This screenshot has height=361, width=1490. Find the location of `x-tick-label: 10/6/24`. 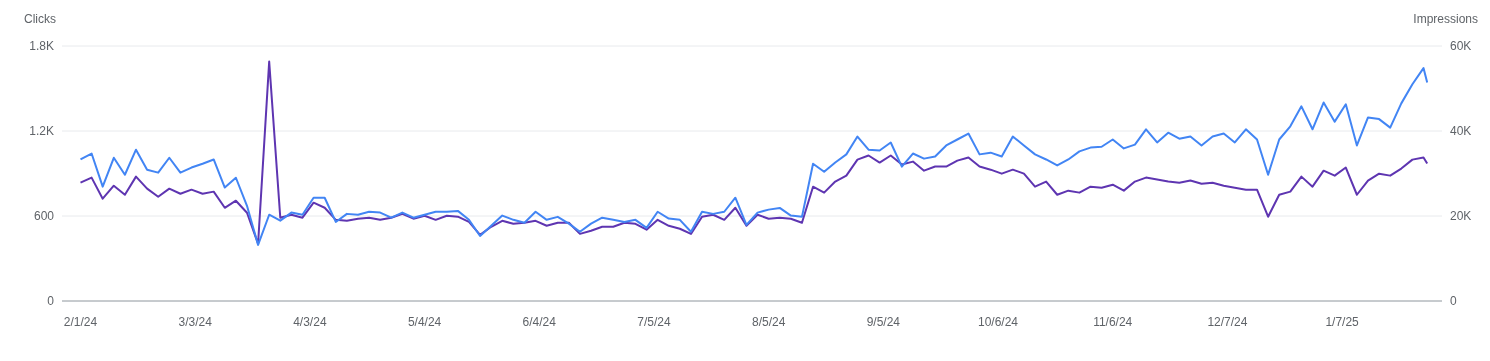

x-tick-label: 10/6/24 is located at coordinates (998, 321).